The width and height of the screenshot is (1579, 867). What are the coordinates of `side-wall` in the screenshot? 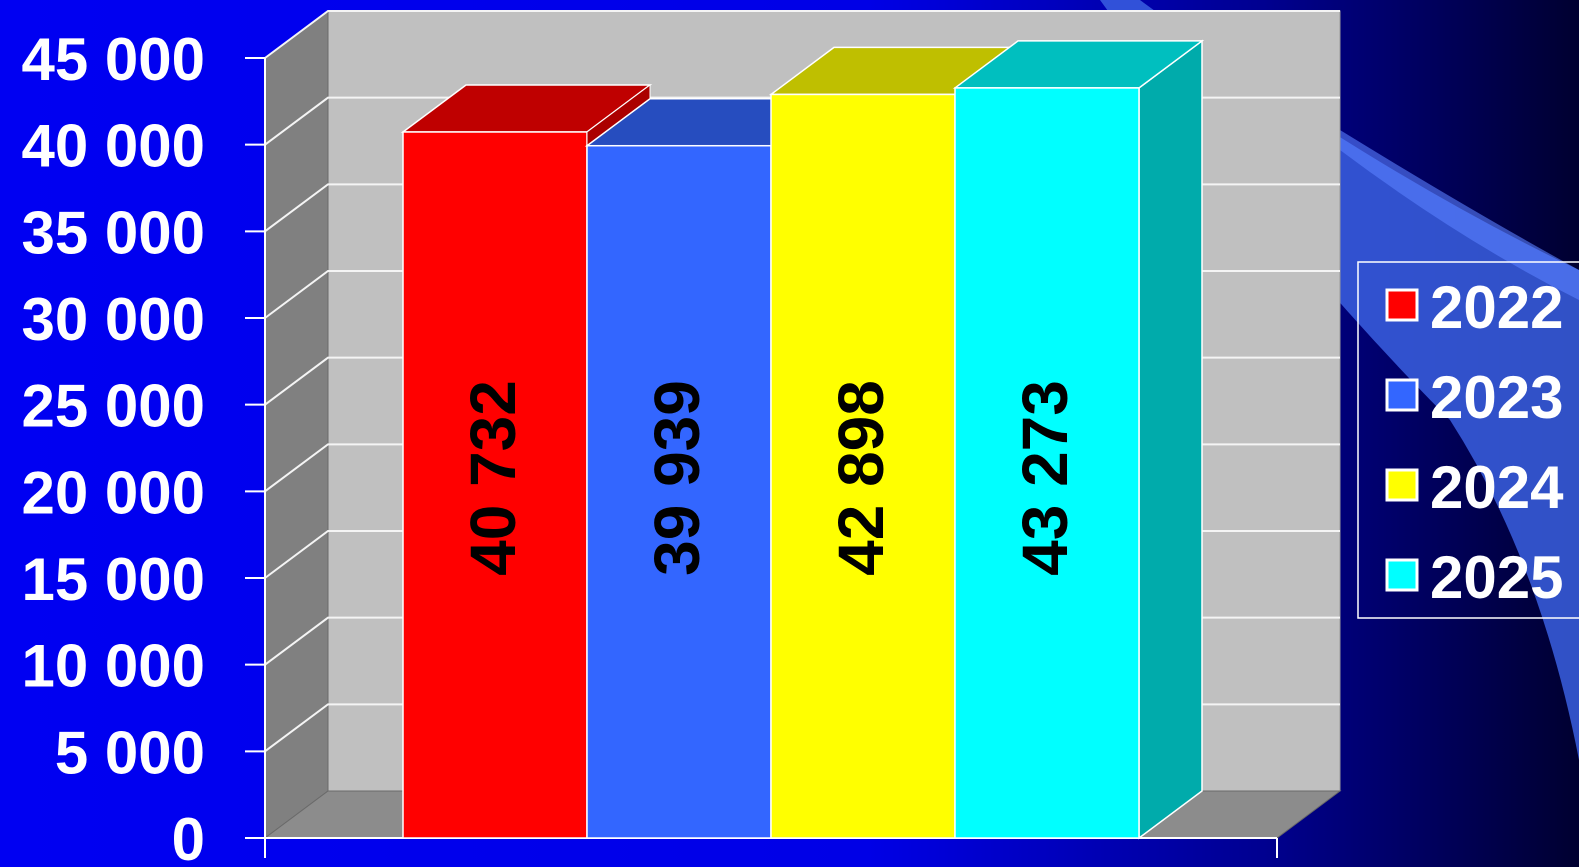 It's located at (296, 424).